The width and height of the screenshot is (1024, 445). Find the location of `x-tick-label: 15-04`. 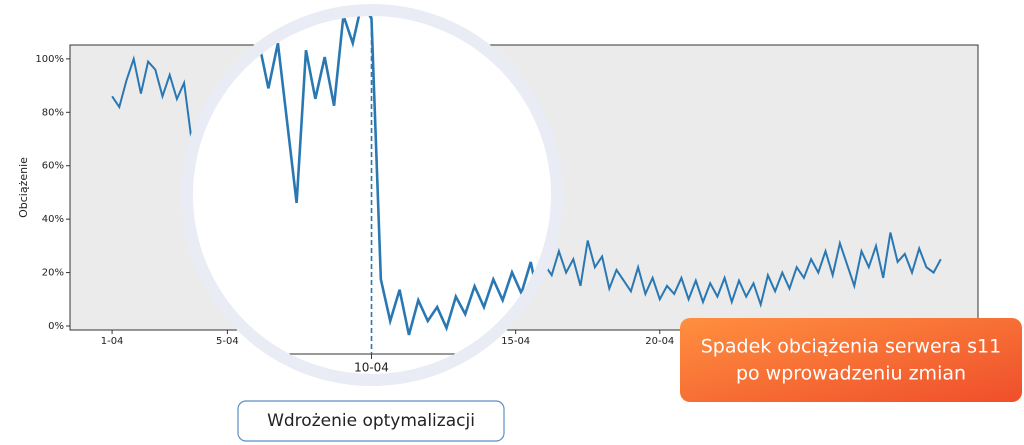

x-tick-label: 15-04 is located at coordinates (515, 341).